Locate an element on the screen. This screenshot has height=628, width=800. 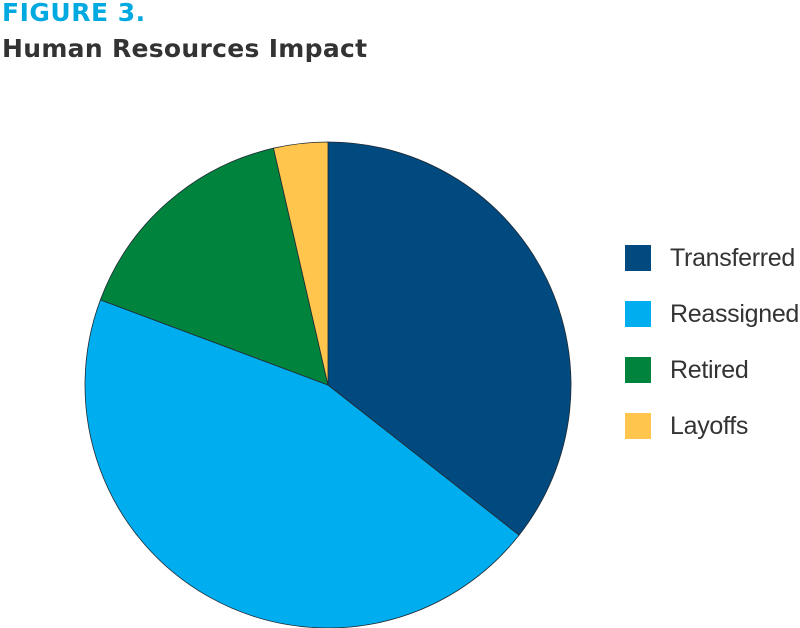
legend-label-layoffs: Layoffs is located at coordinates (709, 425).